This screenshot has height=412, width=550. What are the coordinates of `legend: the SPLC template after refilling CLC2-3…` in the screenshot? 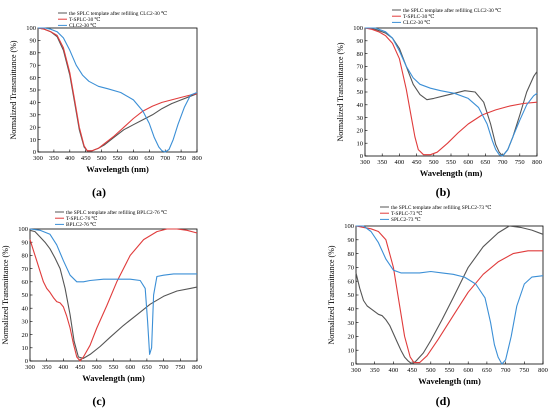 It's located at (112, 19).